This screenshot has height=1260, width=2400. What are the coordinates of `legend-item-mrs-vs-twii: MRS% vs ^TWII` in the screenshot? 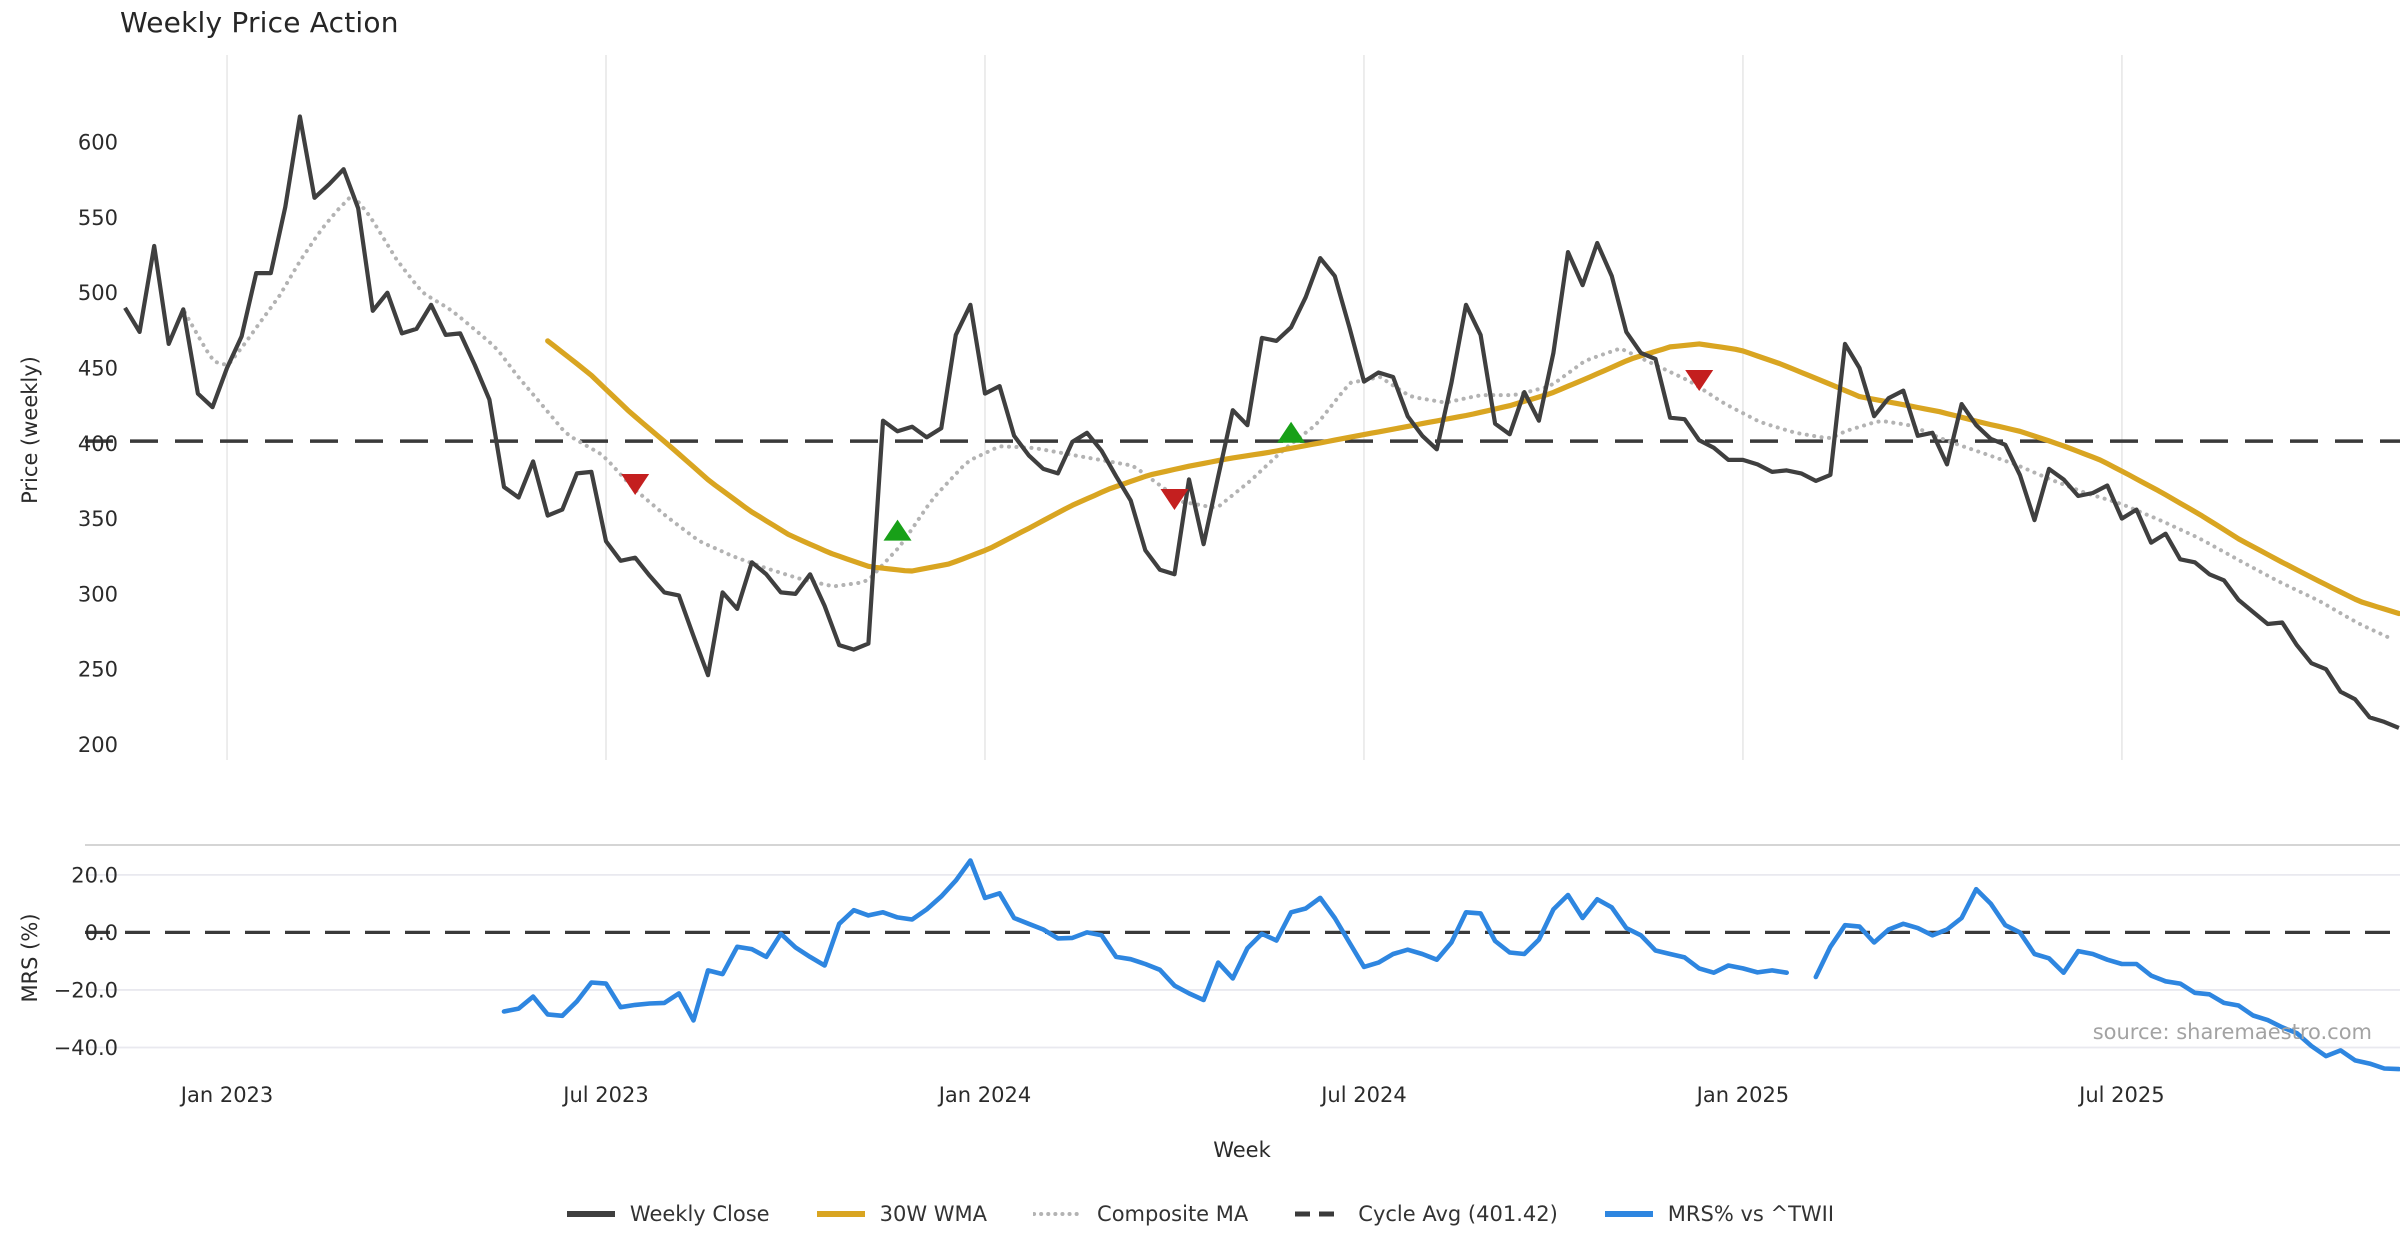 It's located at (1719, 1214).